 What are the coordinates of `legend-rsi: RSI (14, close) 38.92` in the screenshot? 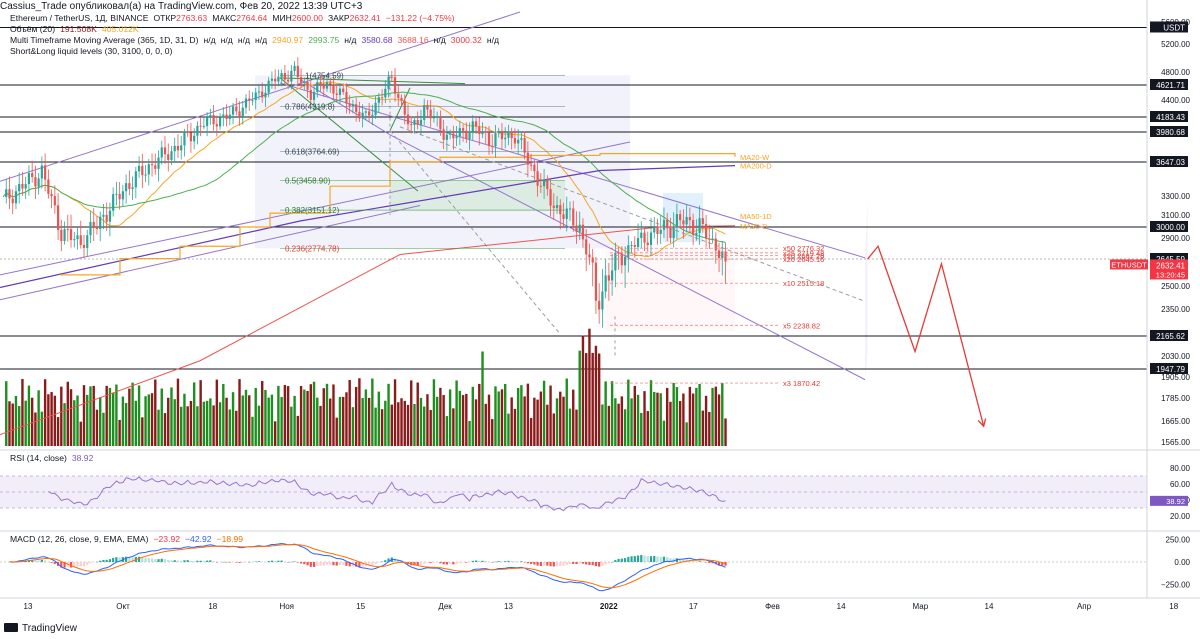 It's located at (54, 458).